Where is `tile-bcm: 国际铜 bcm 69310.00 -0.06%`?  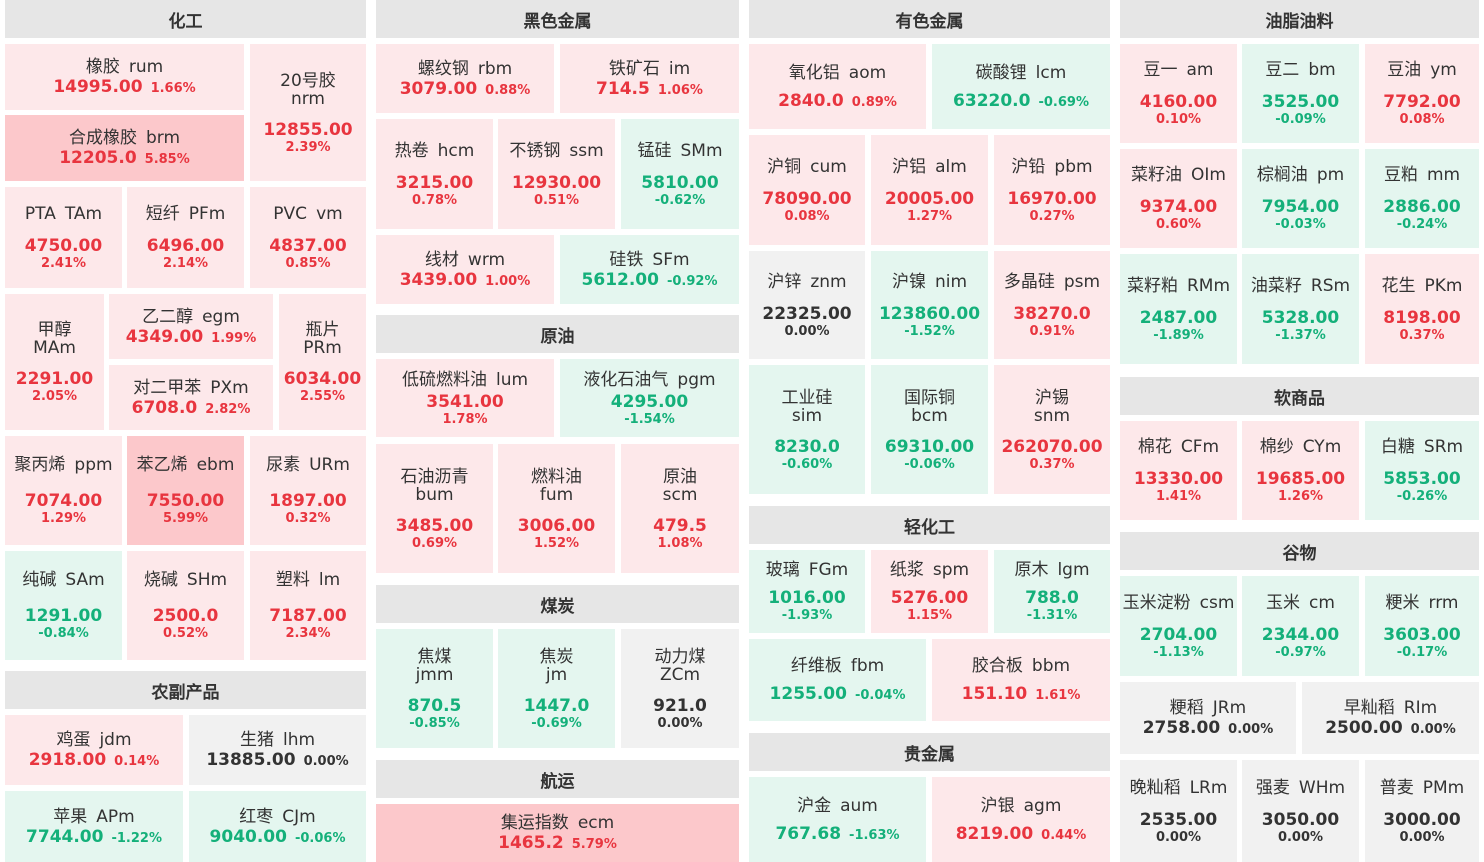 tile-bcm: 国际铜 bcm 69310.00 -0.06% is located at coordinates (929, 429).